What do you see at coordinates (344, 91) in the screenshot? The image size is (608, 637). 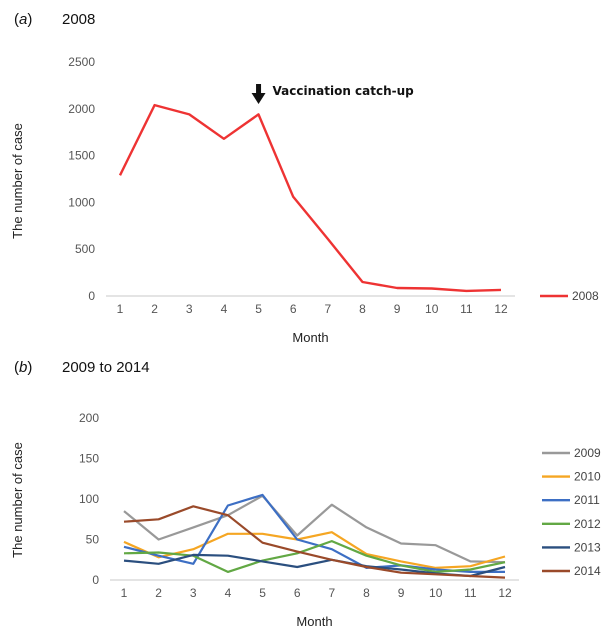 I see `annotation-text: Vaccination catch-up` at bounding box center [344, 91].